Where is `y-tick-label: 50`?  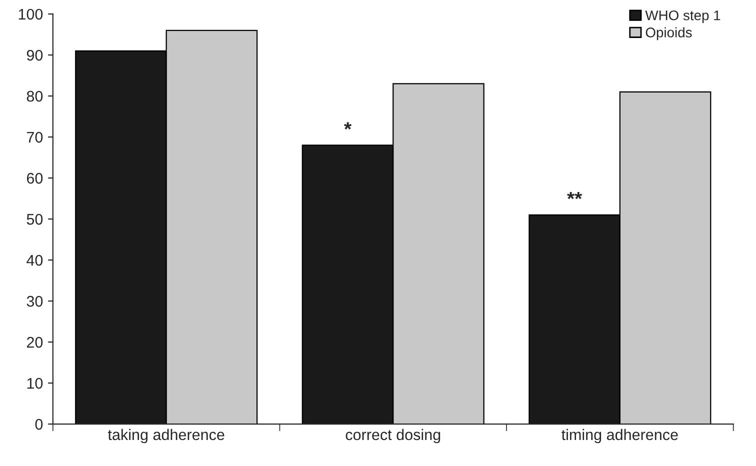 y-tick-label: 50 is located at coordinates (34, 219).